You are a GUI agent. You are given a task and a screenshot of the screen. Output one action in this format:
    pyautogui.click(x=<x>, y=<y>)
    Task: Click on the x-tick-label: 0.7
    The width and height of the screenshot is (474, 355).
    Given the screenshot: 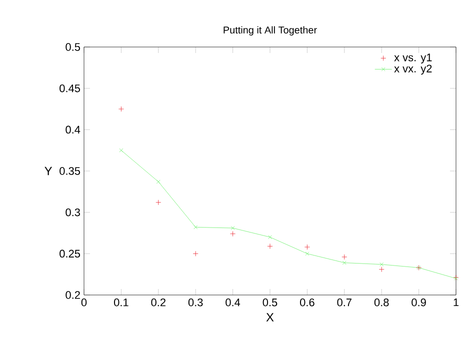 What is the action you would take?
    pyautogui.click(x=344, y=302)
    